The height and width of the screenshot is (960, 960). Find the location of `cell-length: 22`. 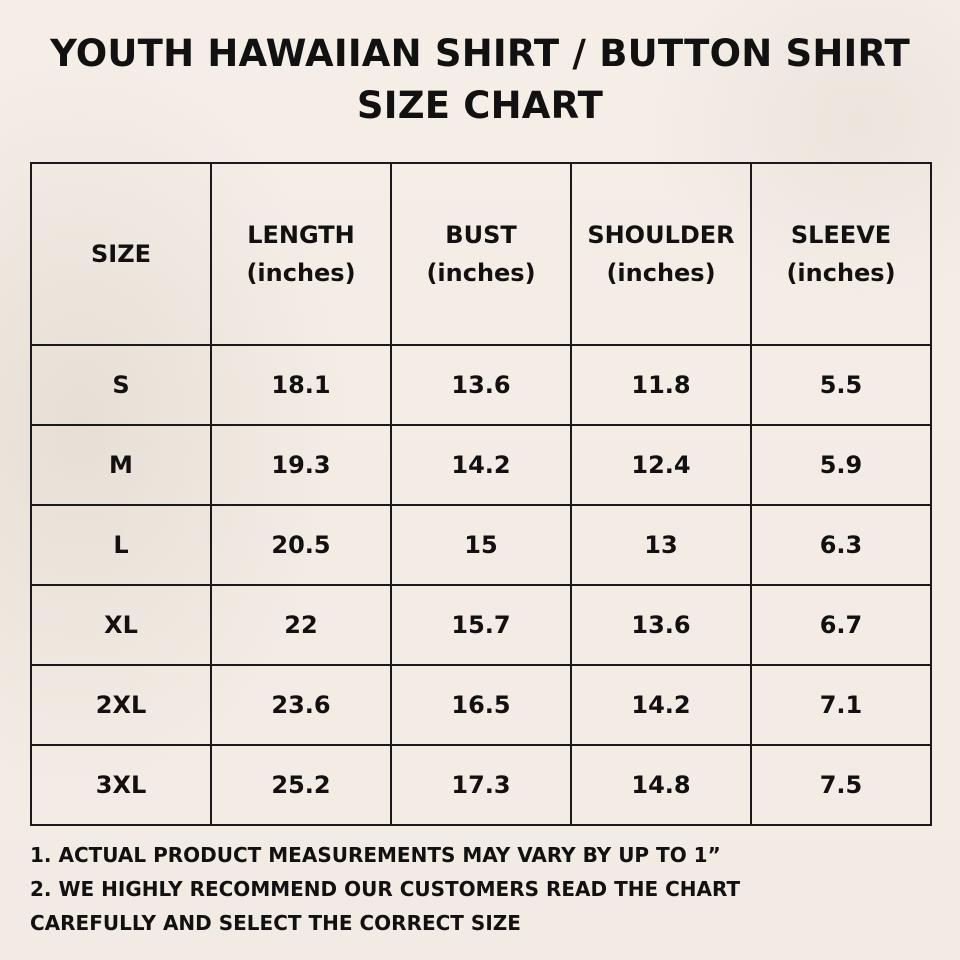

cell-length: 22 is located at coordinates (301, 625).